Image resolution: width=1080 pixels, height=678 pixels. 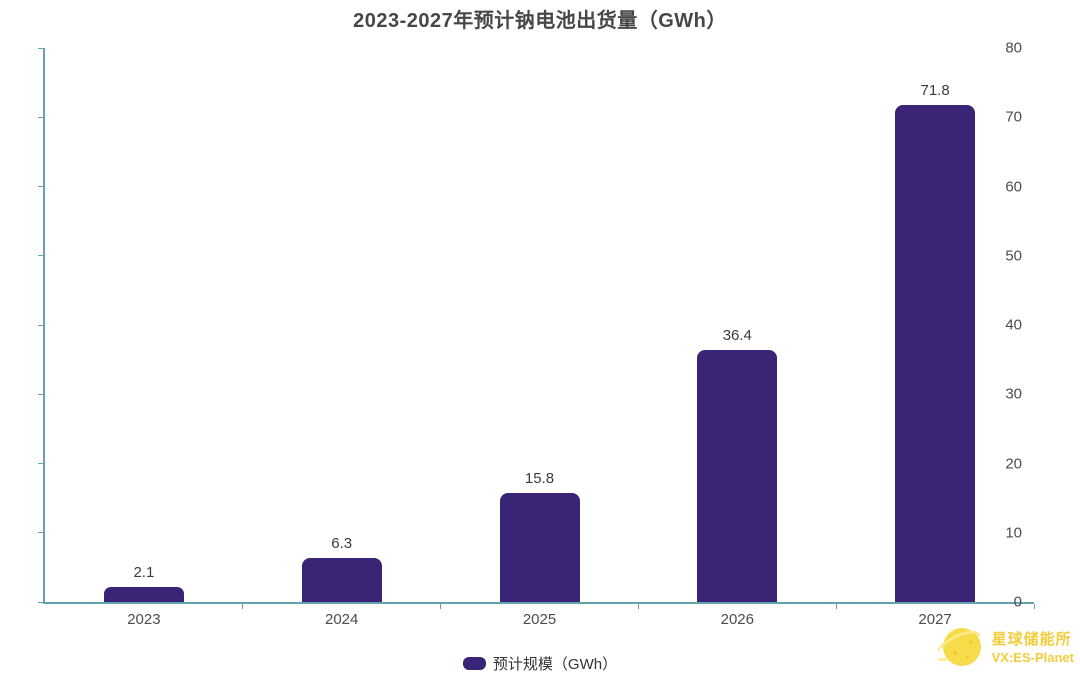 I want to click on watermark: 星球储能所 VX:ES-Planet, so click(x=1004, y=648).